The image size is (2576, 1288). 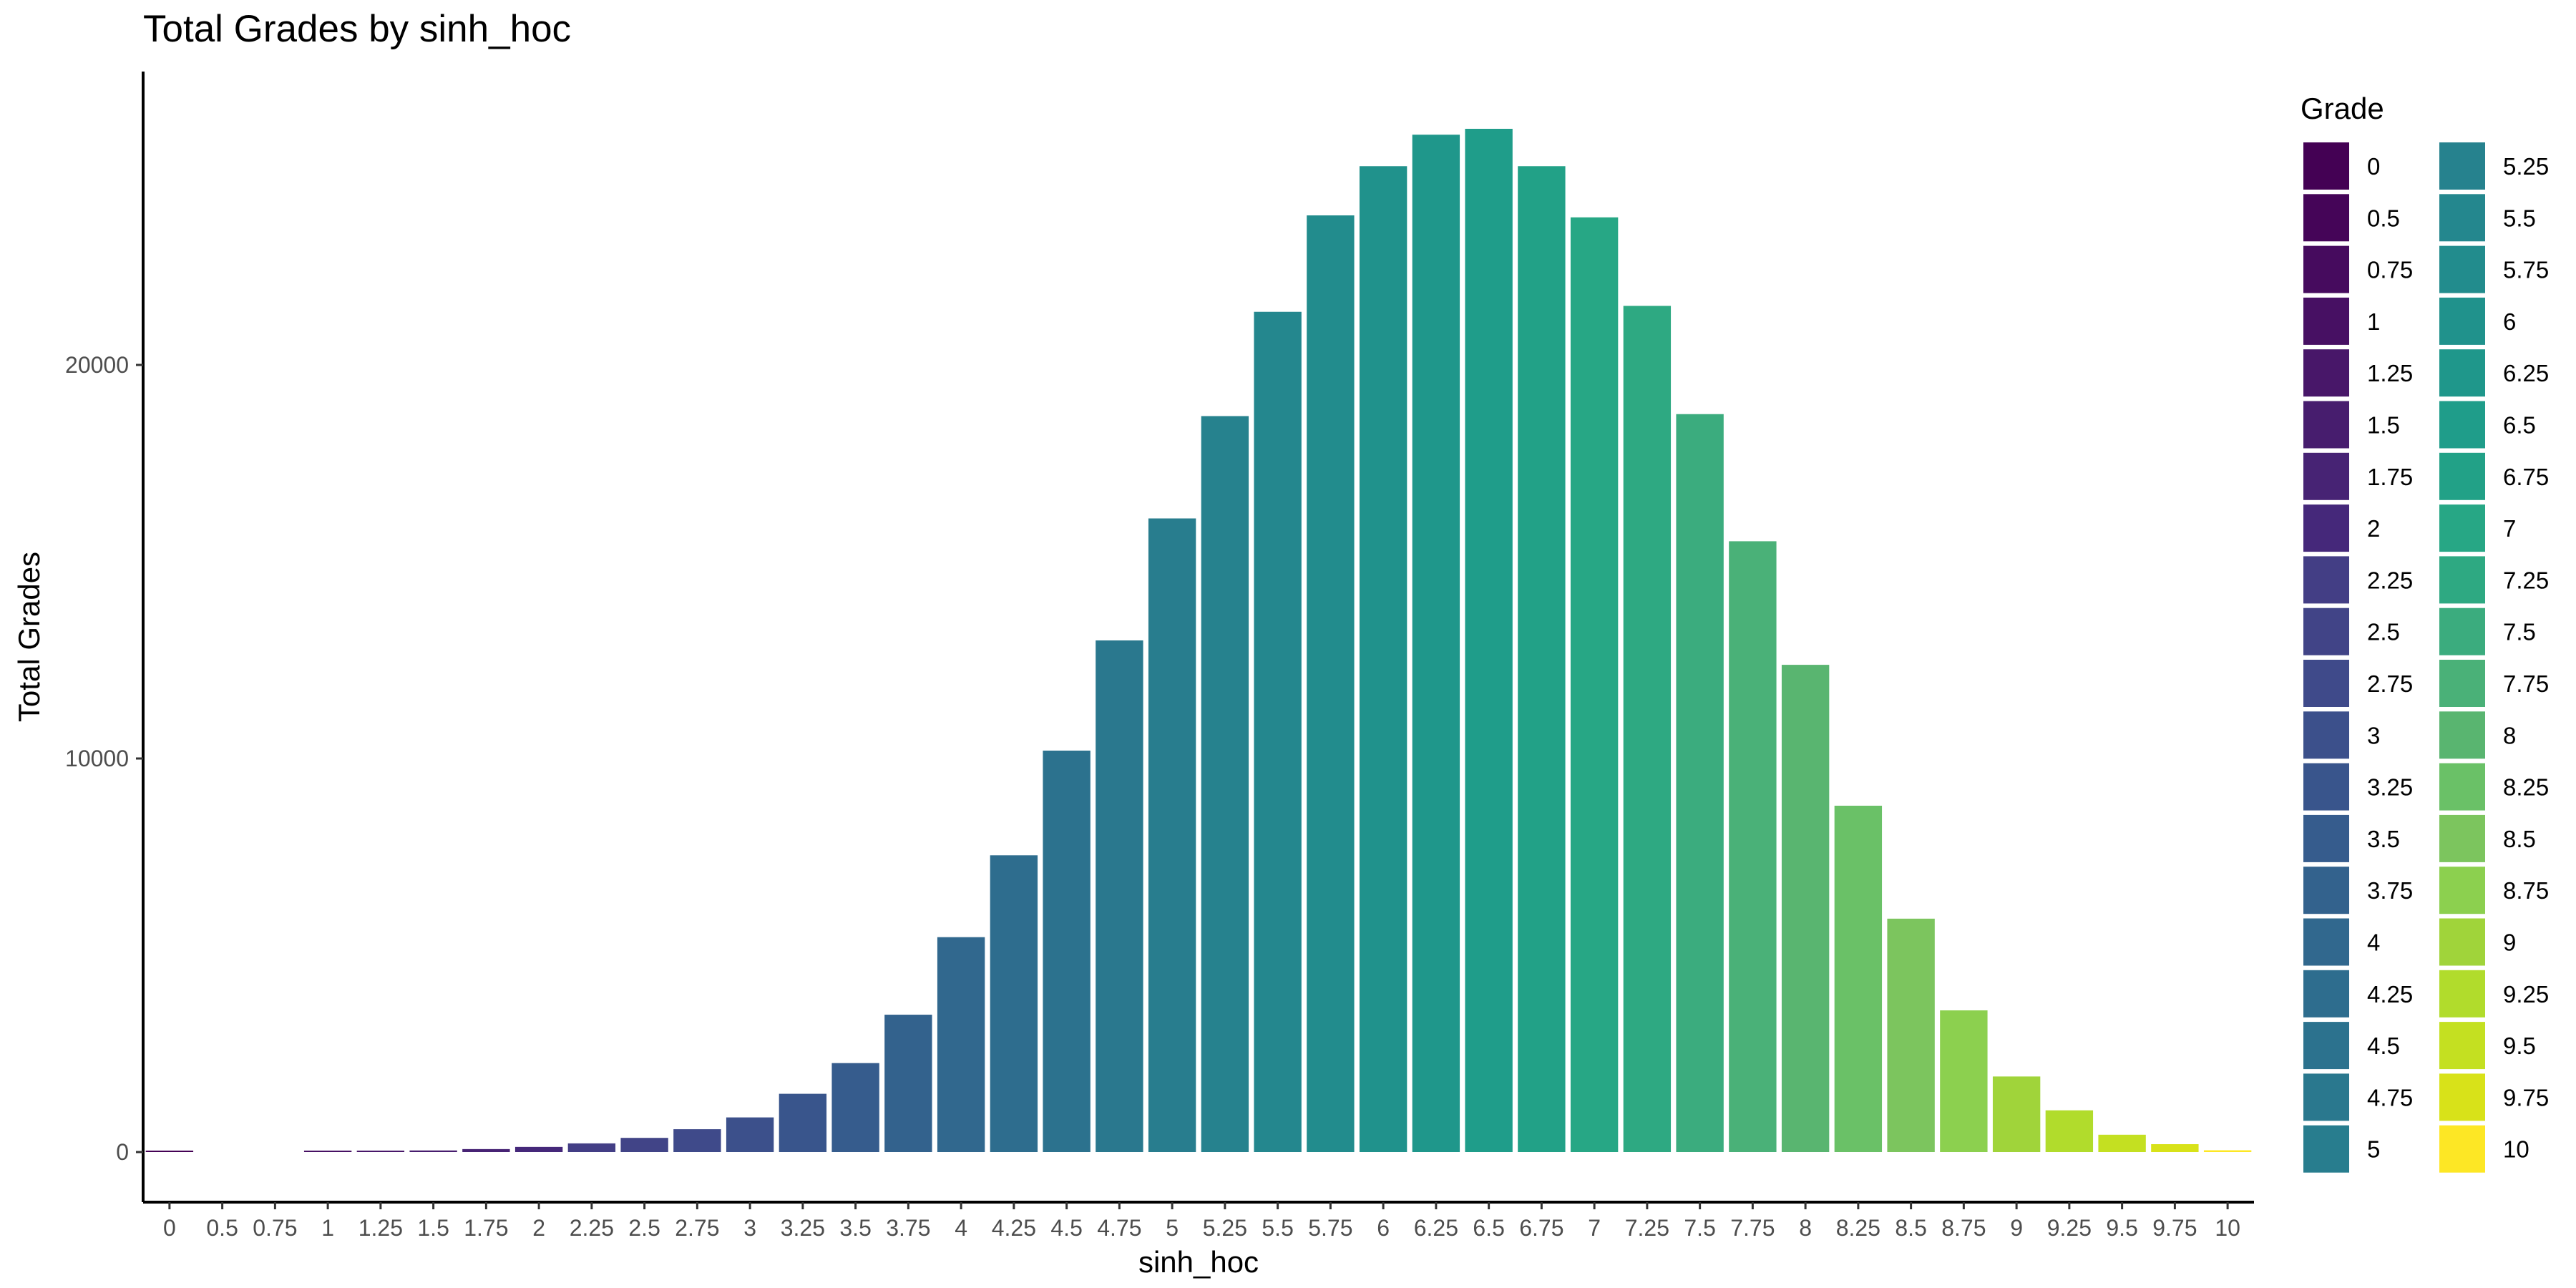 I want to click on legend-label: 2, so click(x=2373, y=528).